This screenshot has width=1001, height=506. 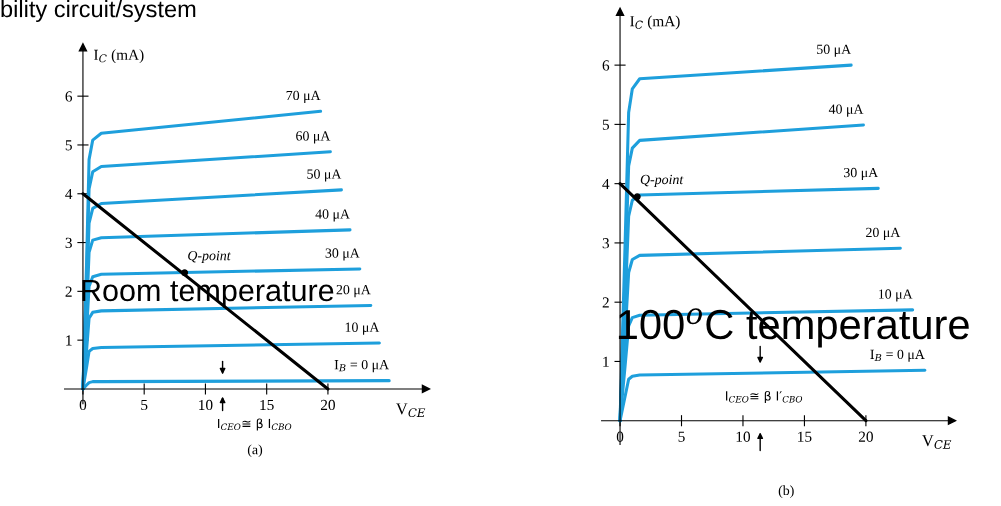 I want to click on text: (a), so click(x=255, y=451).